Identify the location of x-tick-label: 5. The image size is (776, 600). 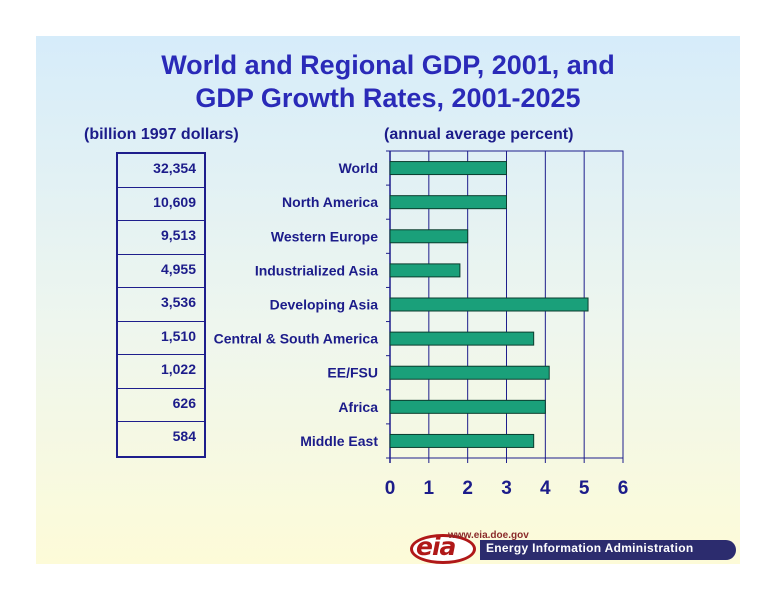
(584, 488).